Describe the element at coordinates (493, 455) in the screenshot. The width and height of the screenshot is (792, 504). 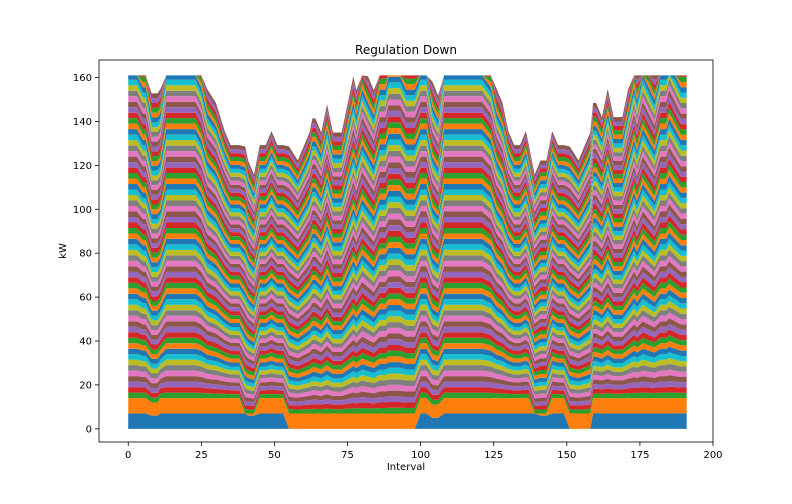
I see `x-tick-label: 125` at that location.